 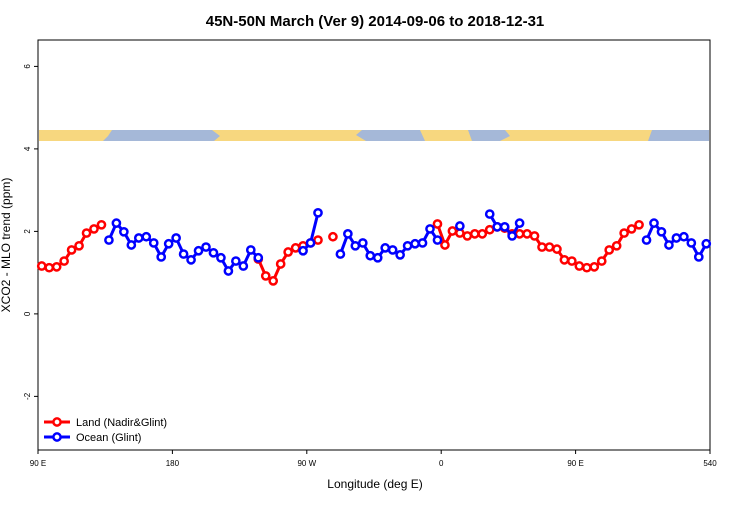 What do you see at coordinates (710, 463) in the screenshot?
I see `x-tick-label: 540` at bounding box center [710, 463].